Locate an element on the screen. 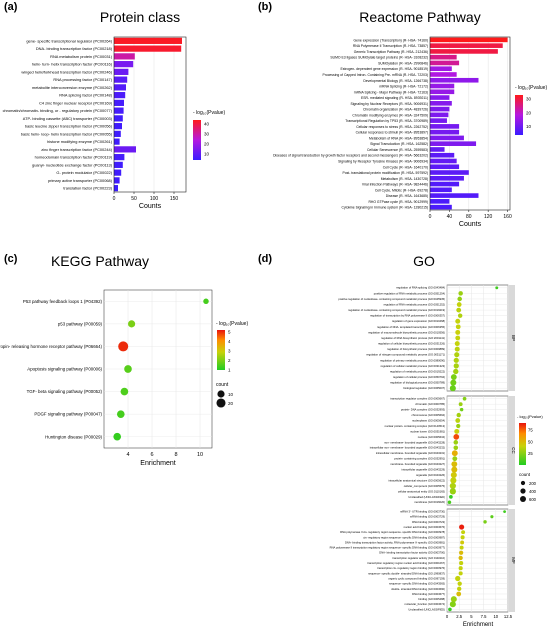 This screenshot has height=629, width=550. protein-class-category-label: translation factor (PC00223) is located at coordinates (87, 188).